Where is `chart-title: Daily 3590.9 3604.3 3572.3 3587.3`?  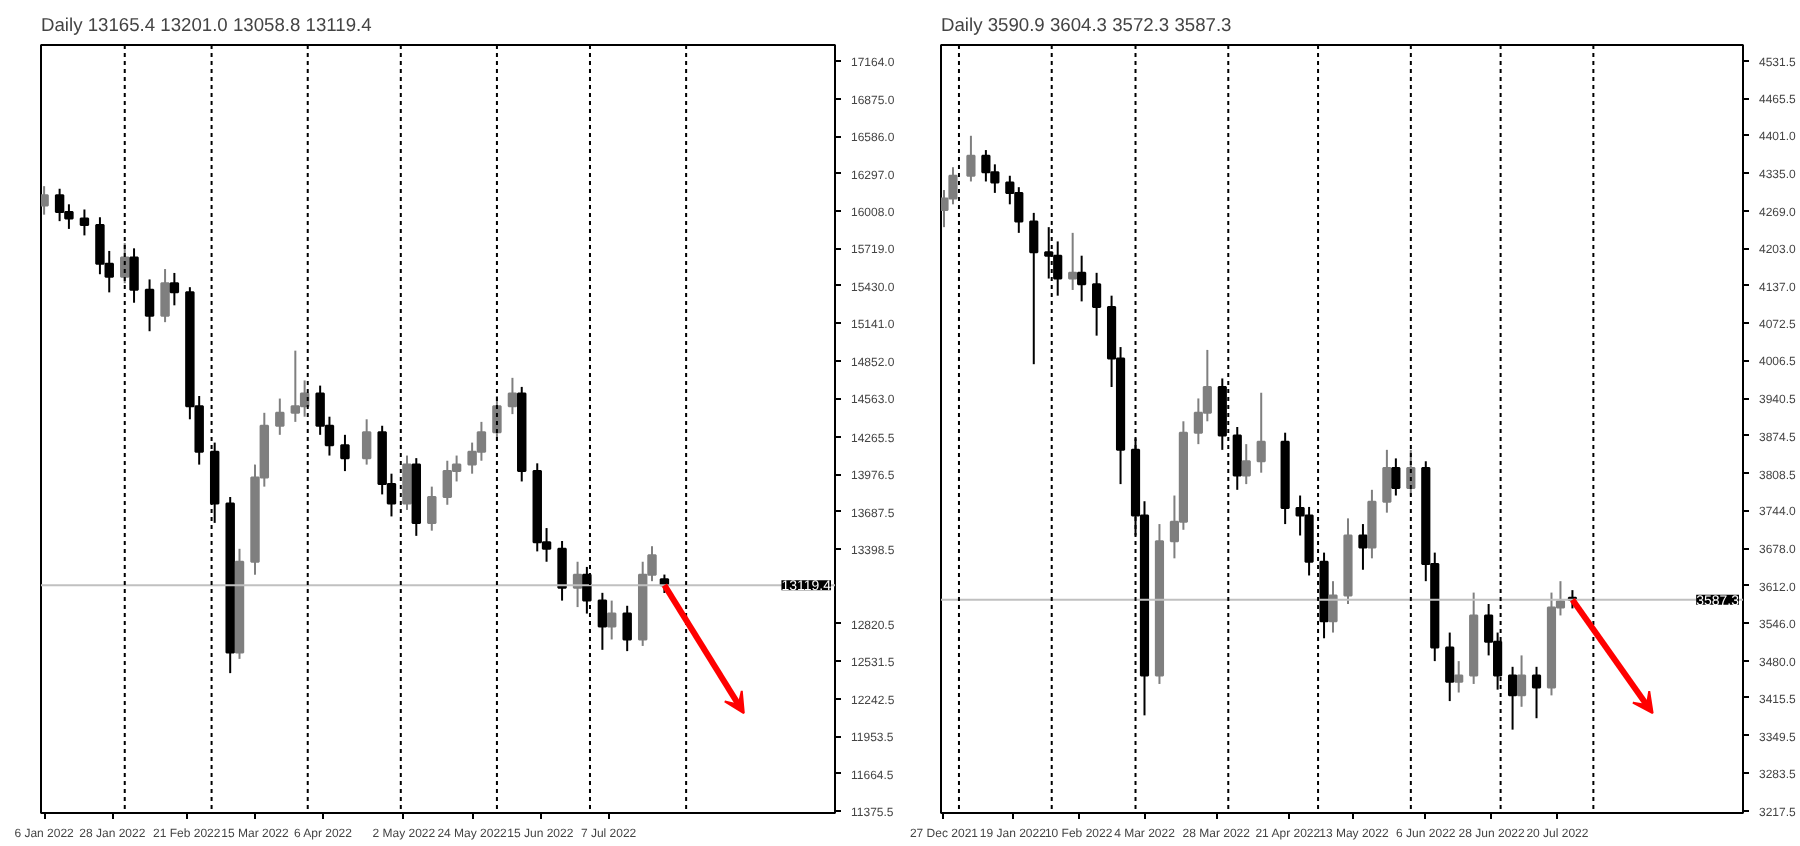
chart-title: Daily 3590.9 3604.3 3572.3 3587.3 is located at coordinates (1086, 25).